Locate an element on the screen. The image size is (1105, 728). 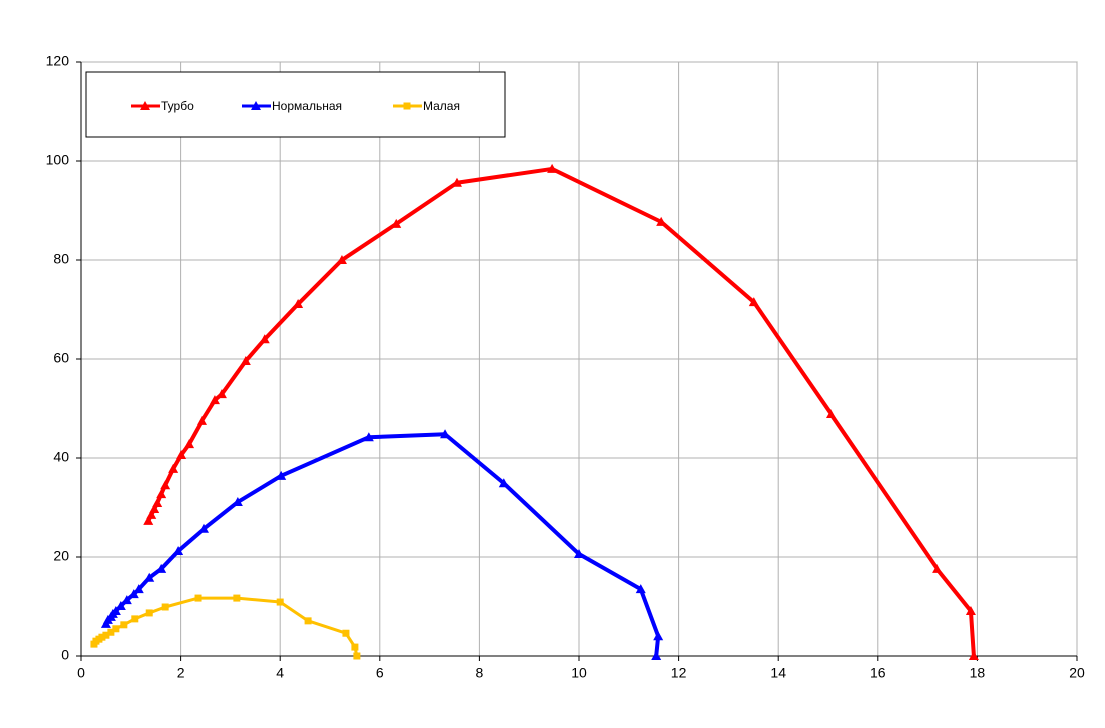
x-tick-label: 0 is located at coordinates (81, 673).